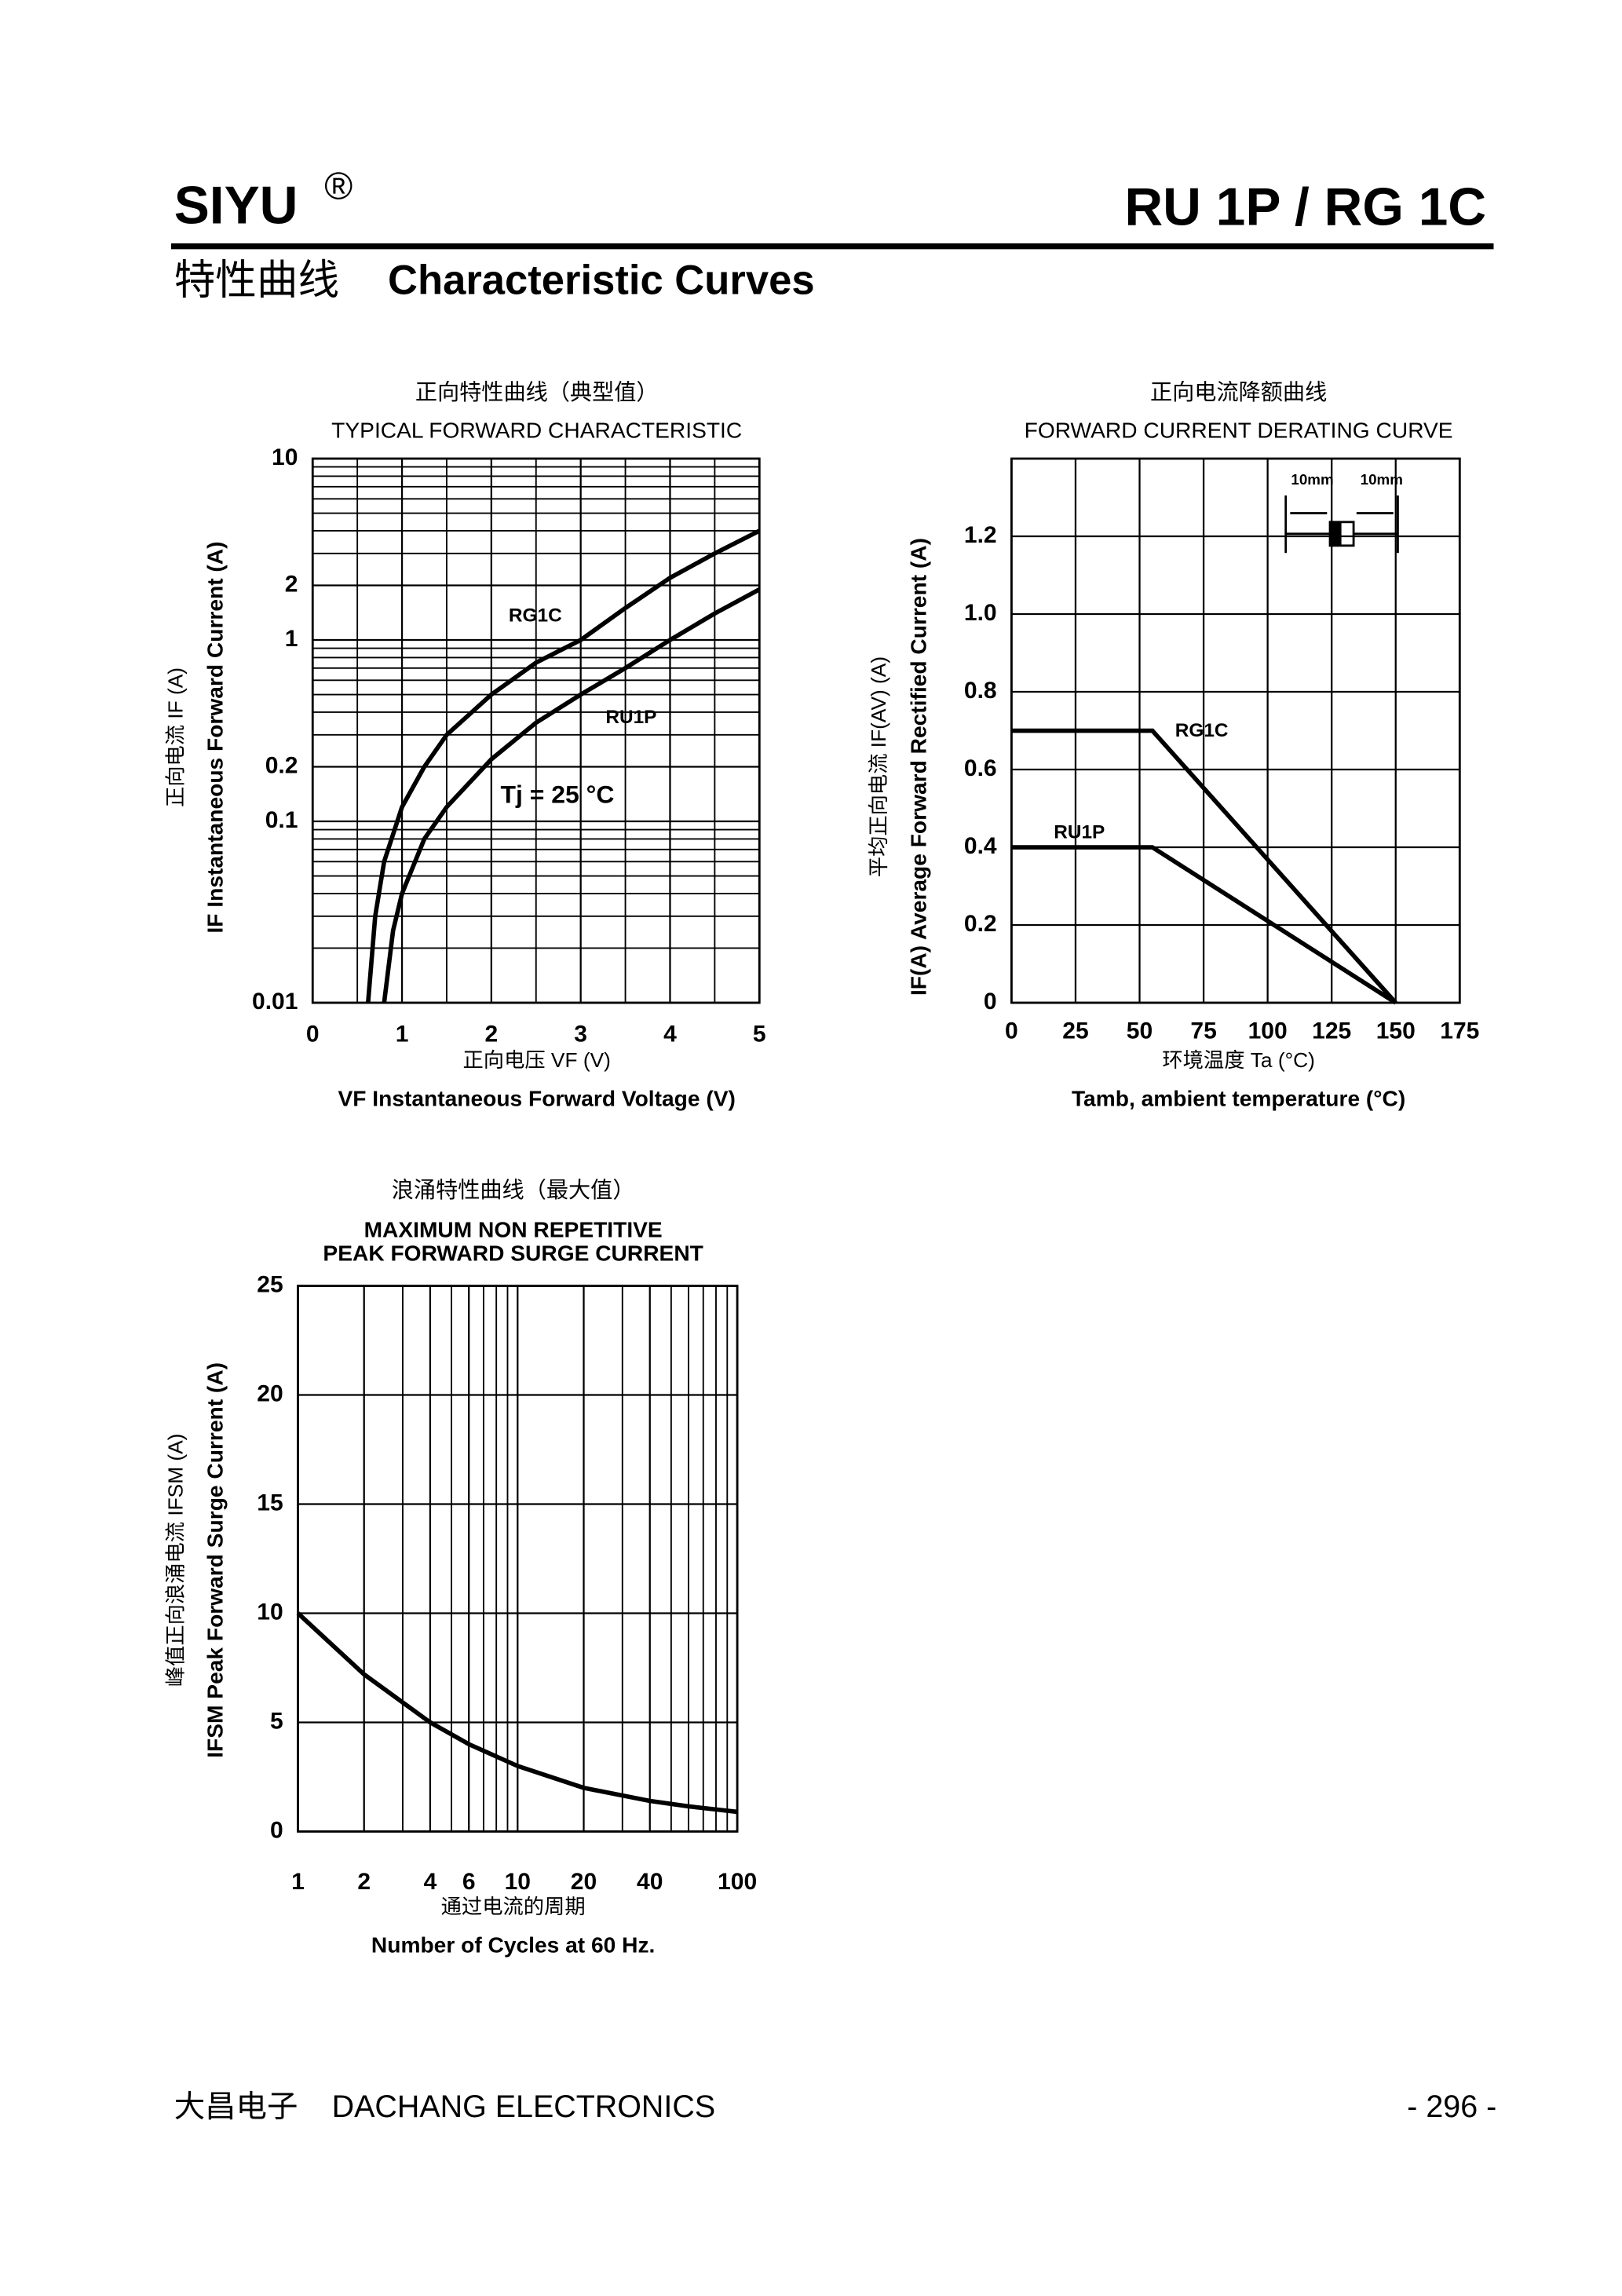 The image size is (1622, 2296). What do you see at coordinates (1203, 1031) in the screenshot?
I see `x-tick-label: 75` at bounding box center [1203, 1031].